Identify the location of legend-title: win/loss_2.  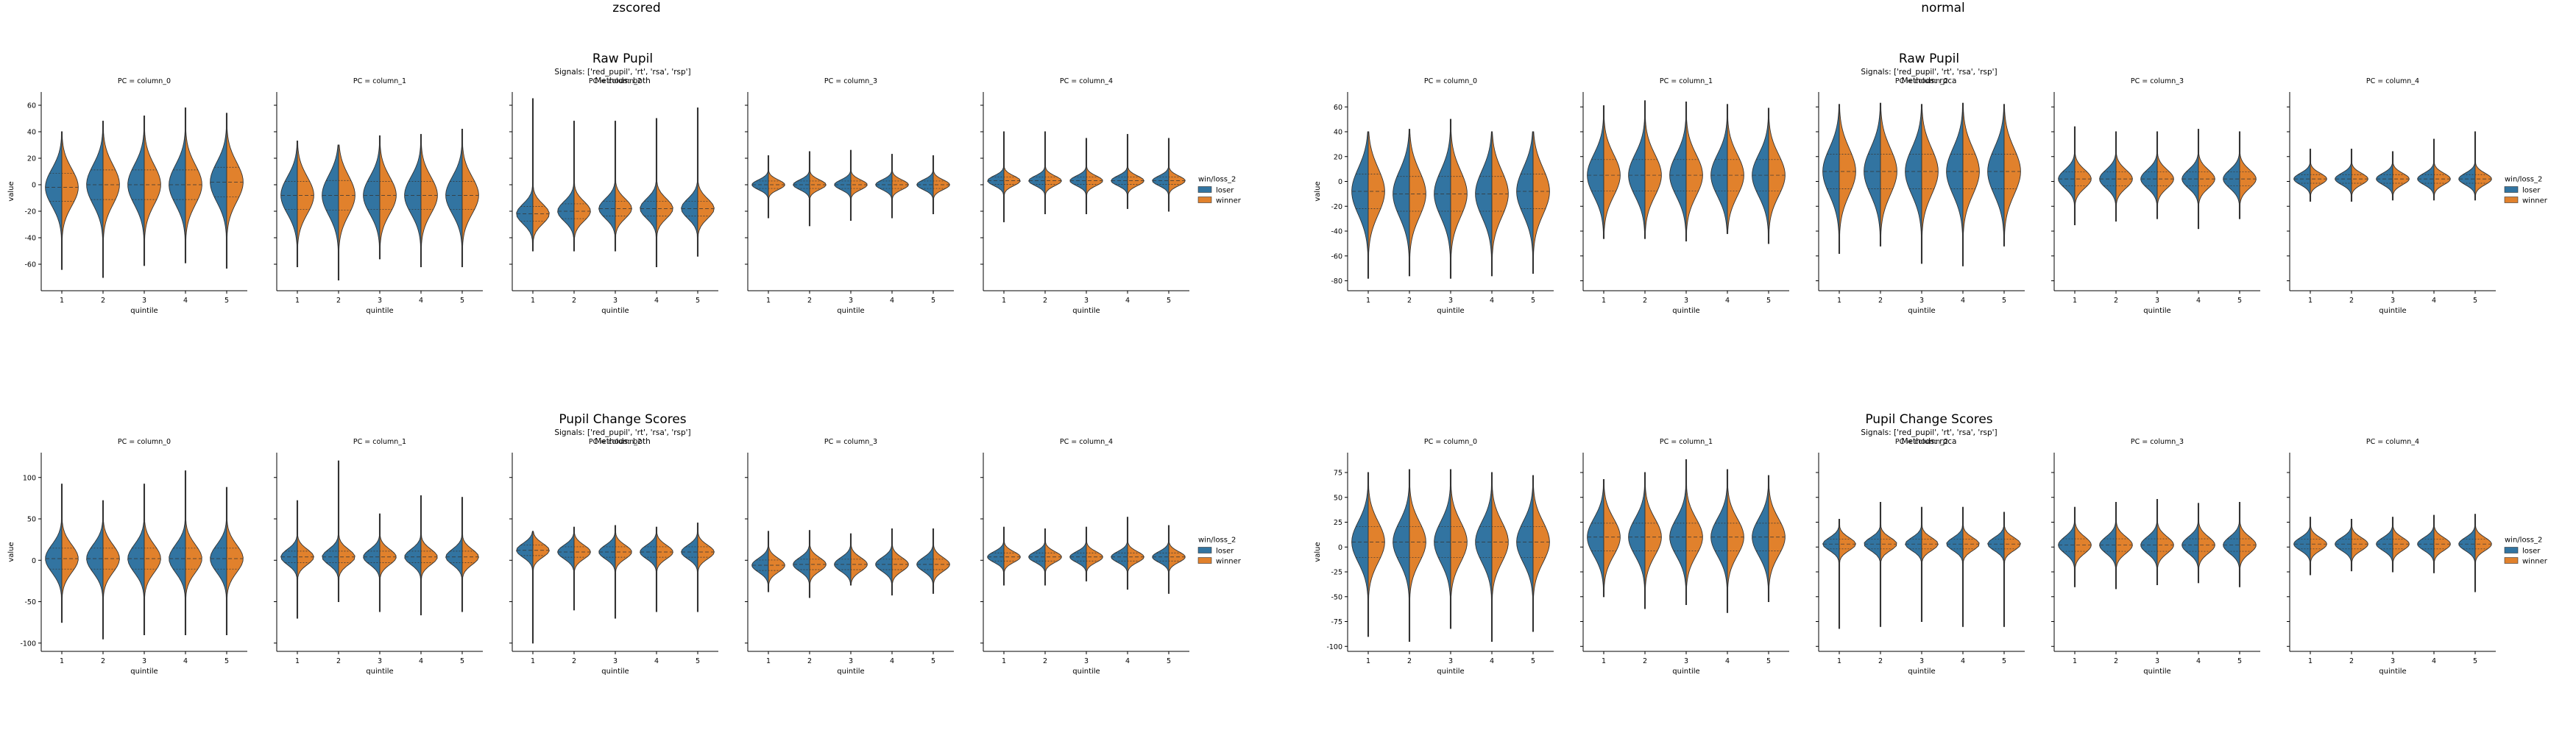
(2523, 541).